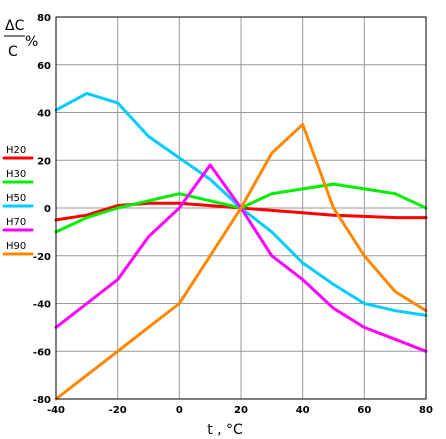 This screenshot has width=446, height=439. Describe the element at coordinates (21, 39) in the screenshot. I see `y-axis-label: ΔC C %` at that location.